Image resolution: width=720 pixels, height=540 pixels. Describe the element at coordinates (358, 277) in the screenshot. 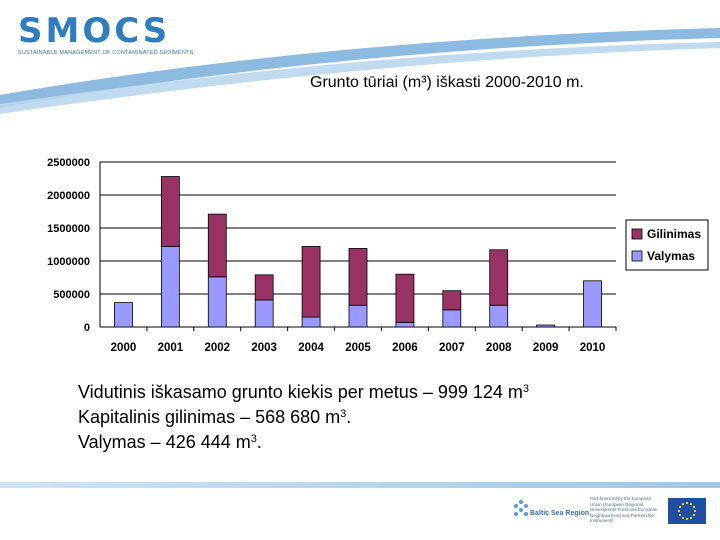

I see `bar-gilinimas-2005` at that location.